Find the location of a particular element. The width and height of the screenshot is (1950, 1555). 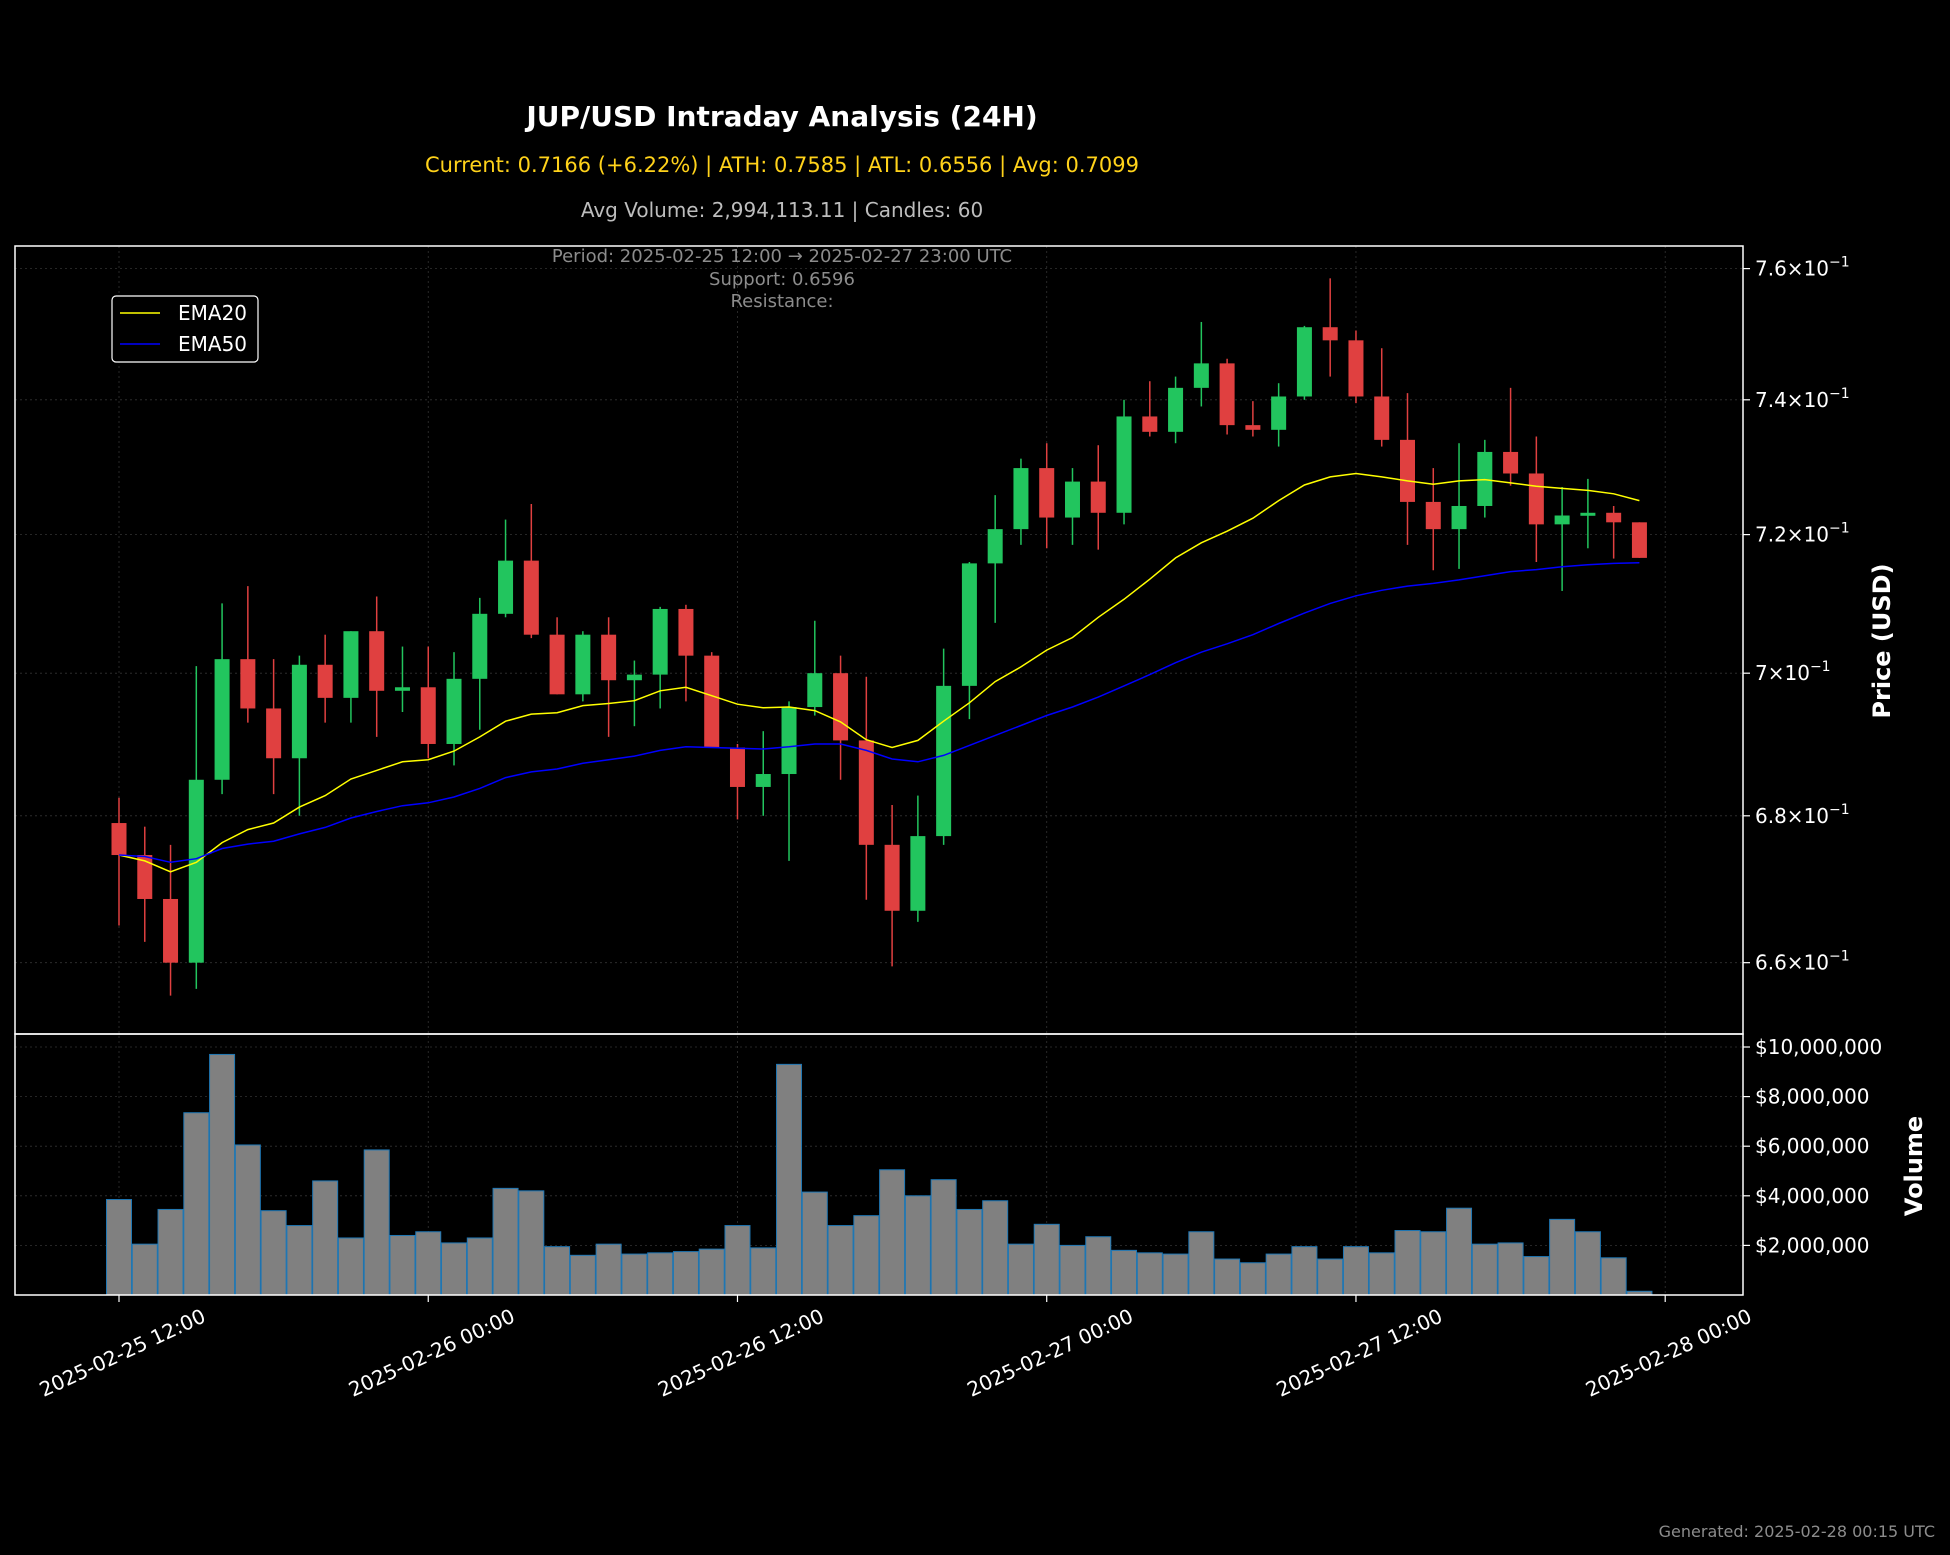

legend: EMA20 EMA50 is located at coordinates (185, 329).